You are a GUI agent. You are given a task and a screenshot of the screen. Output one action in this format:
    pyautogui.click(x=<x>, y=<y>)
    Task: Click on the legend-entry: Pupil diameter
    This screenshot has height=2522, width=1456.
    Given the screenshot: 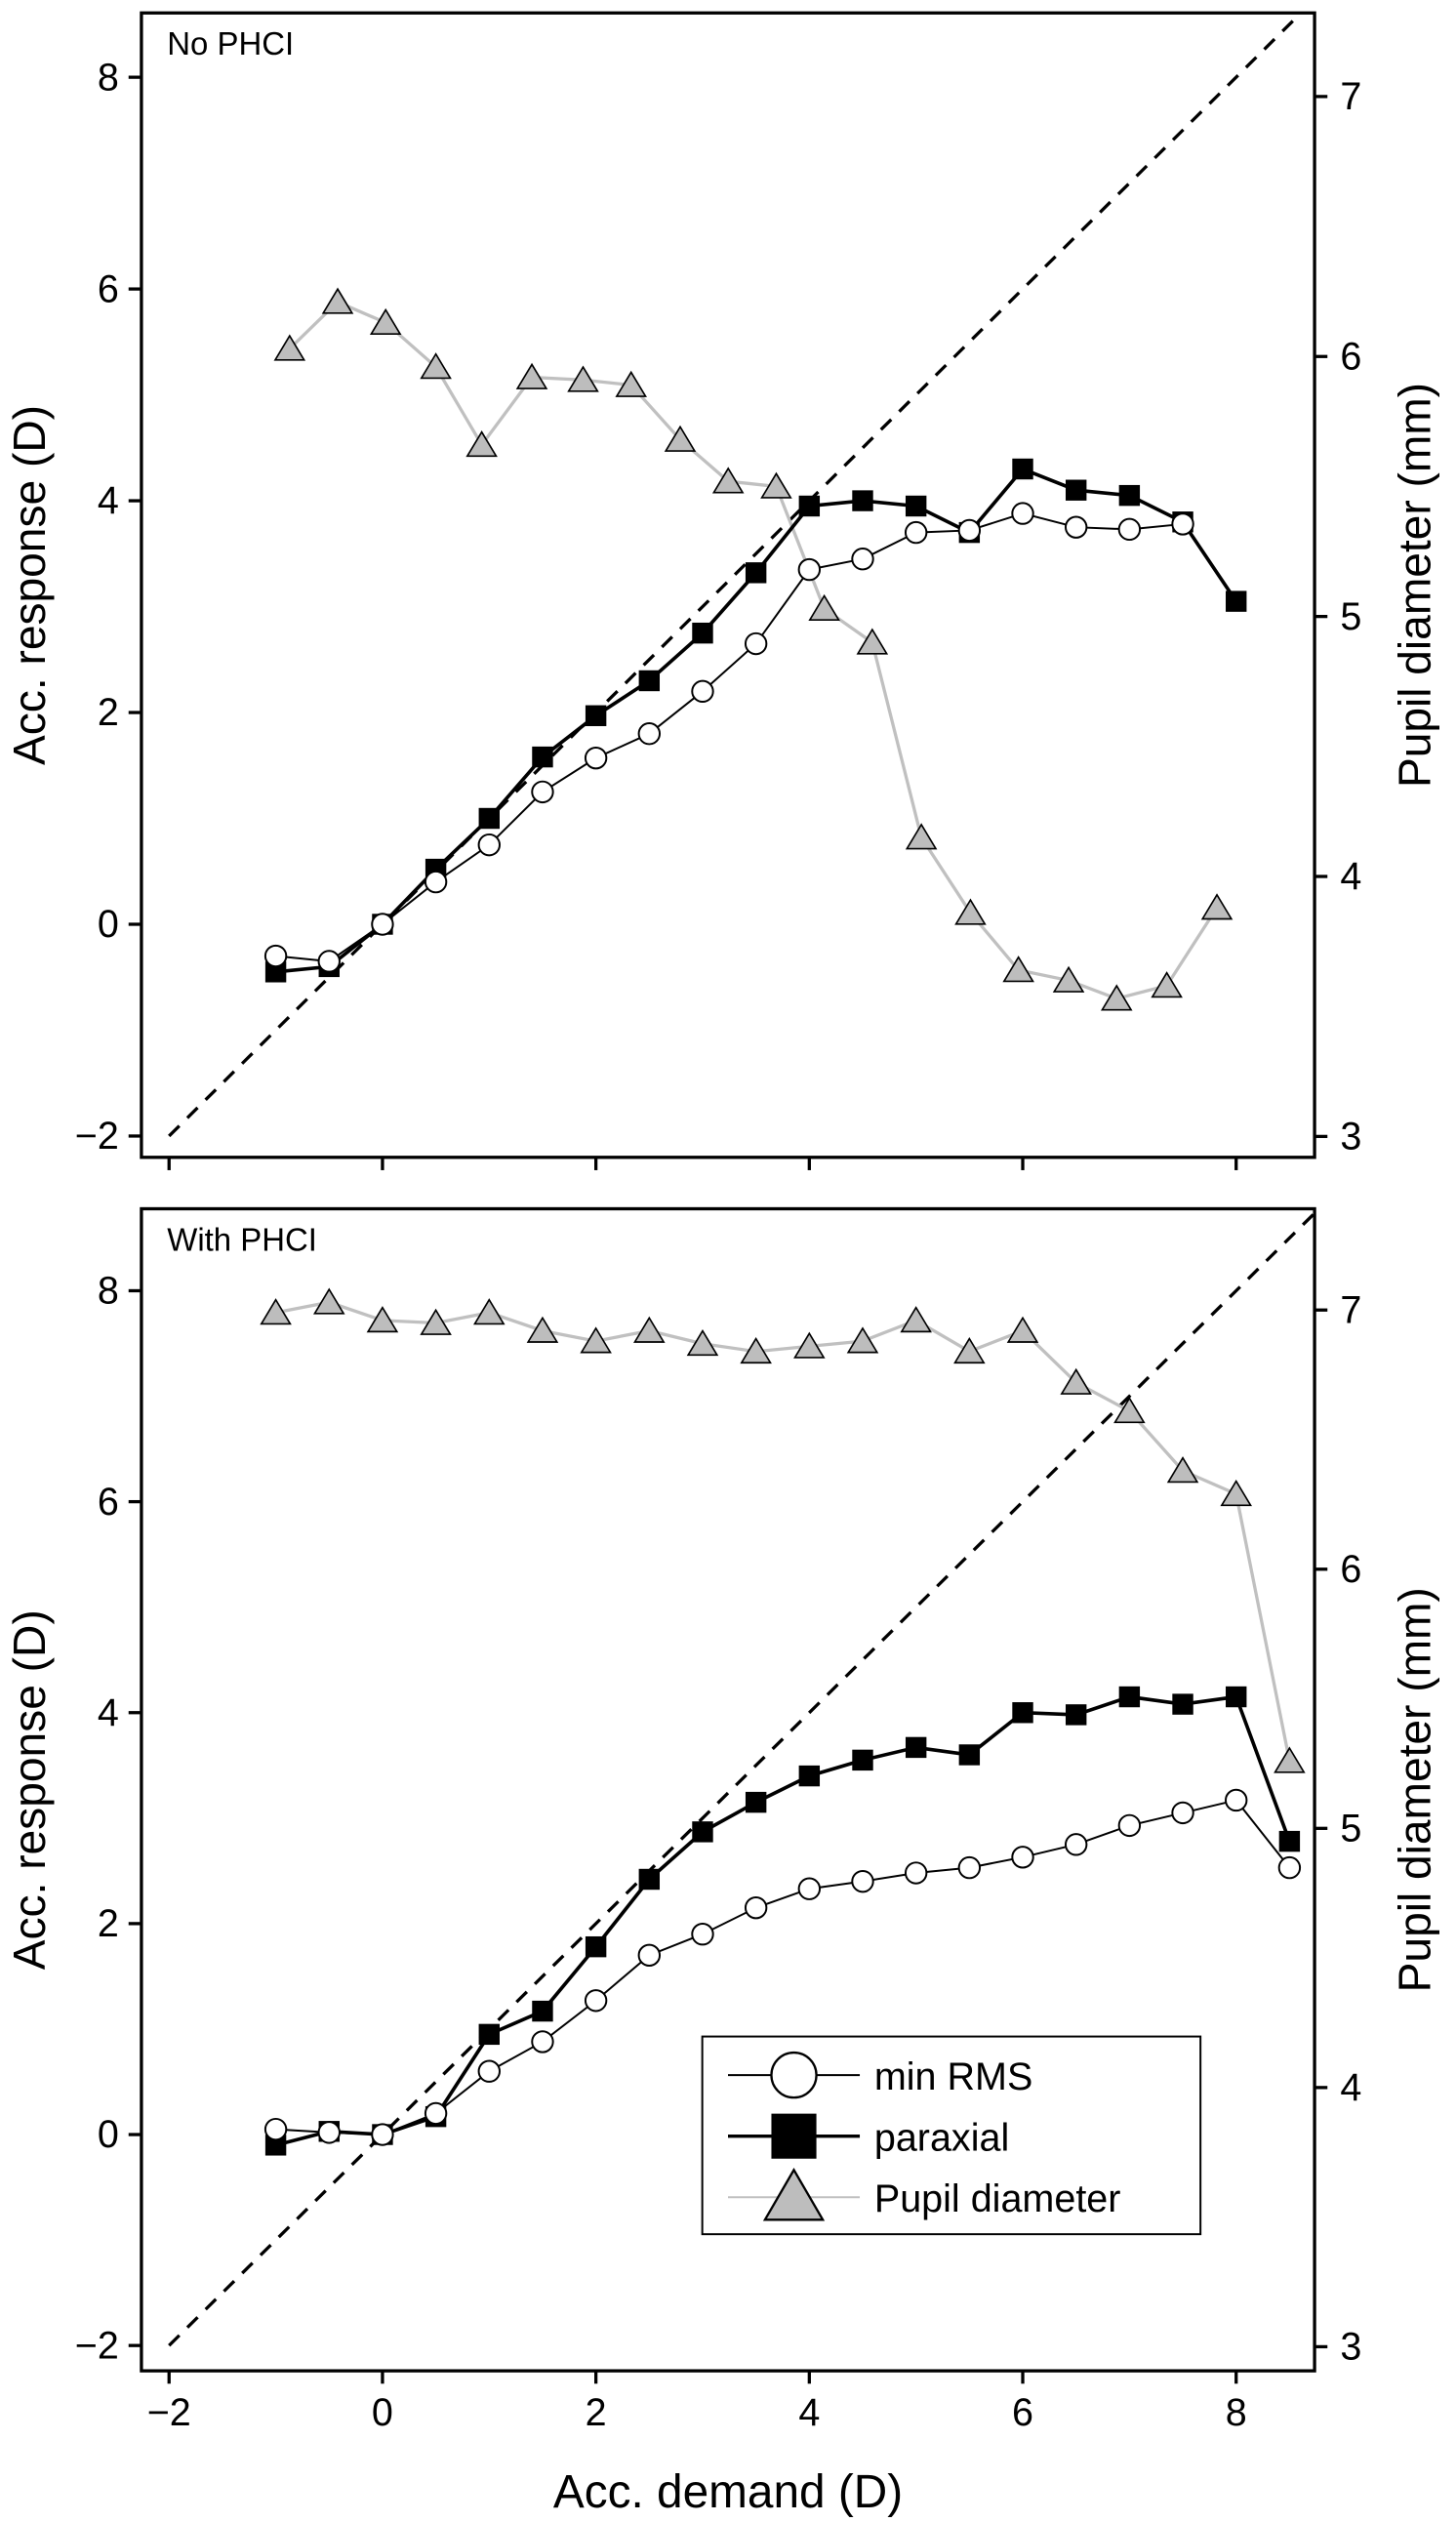 What is the action you would take?
    pyautogui.click(x=997, y=2198)
    